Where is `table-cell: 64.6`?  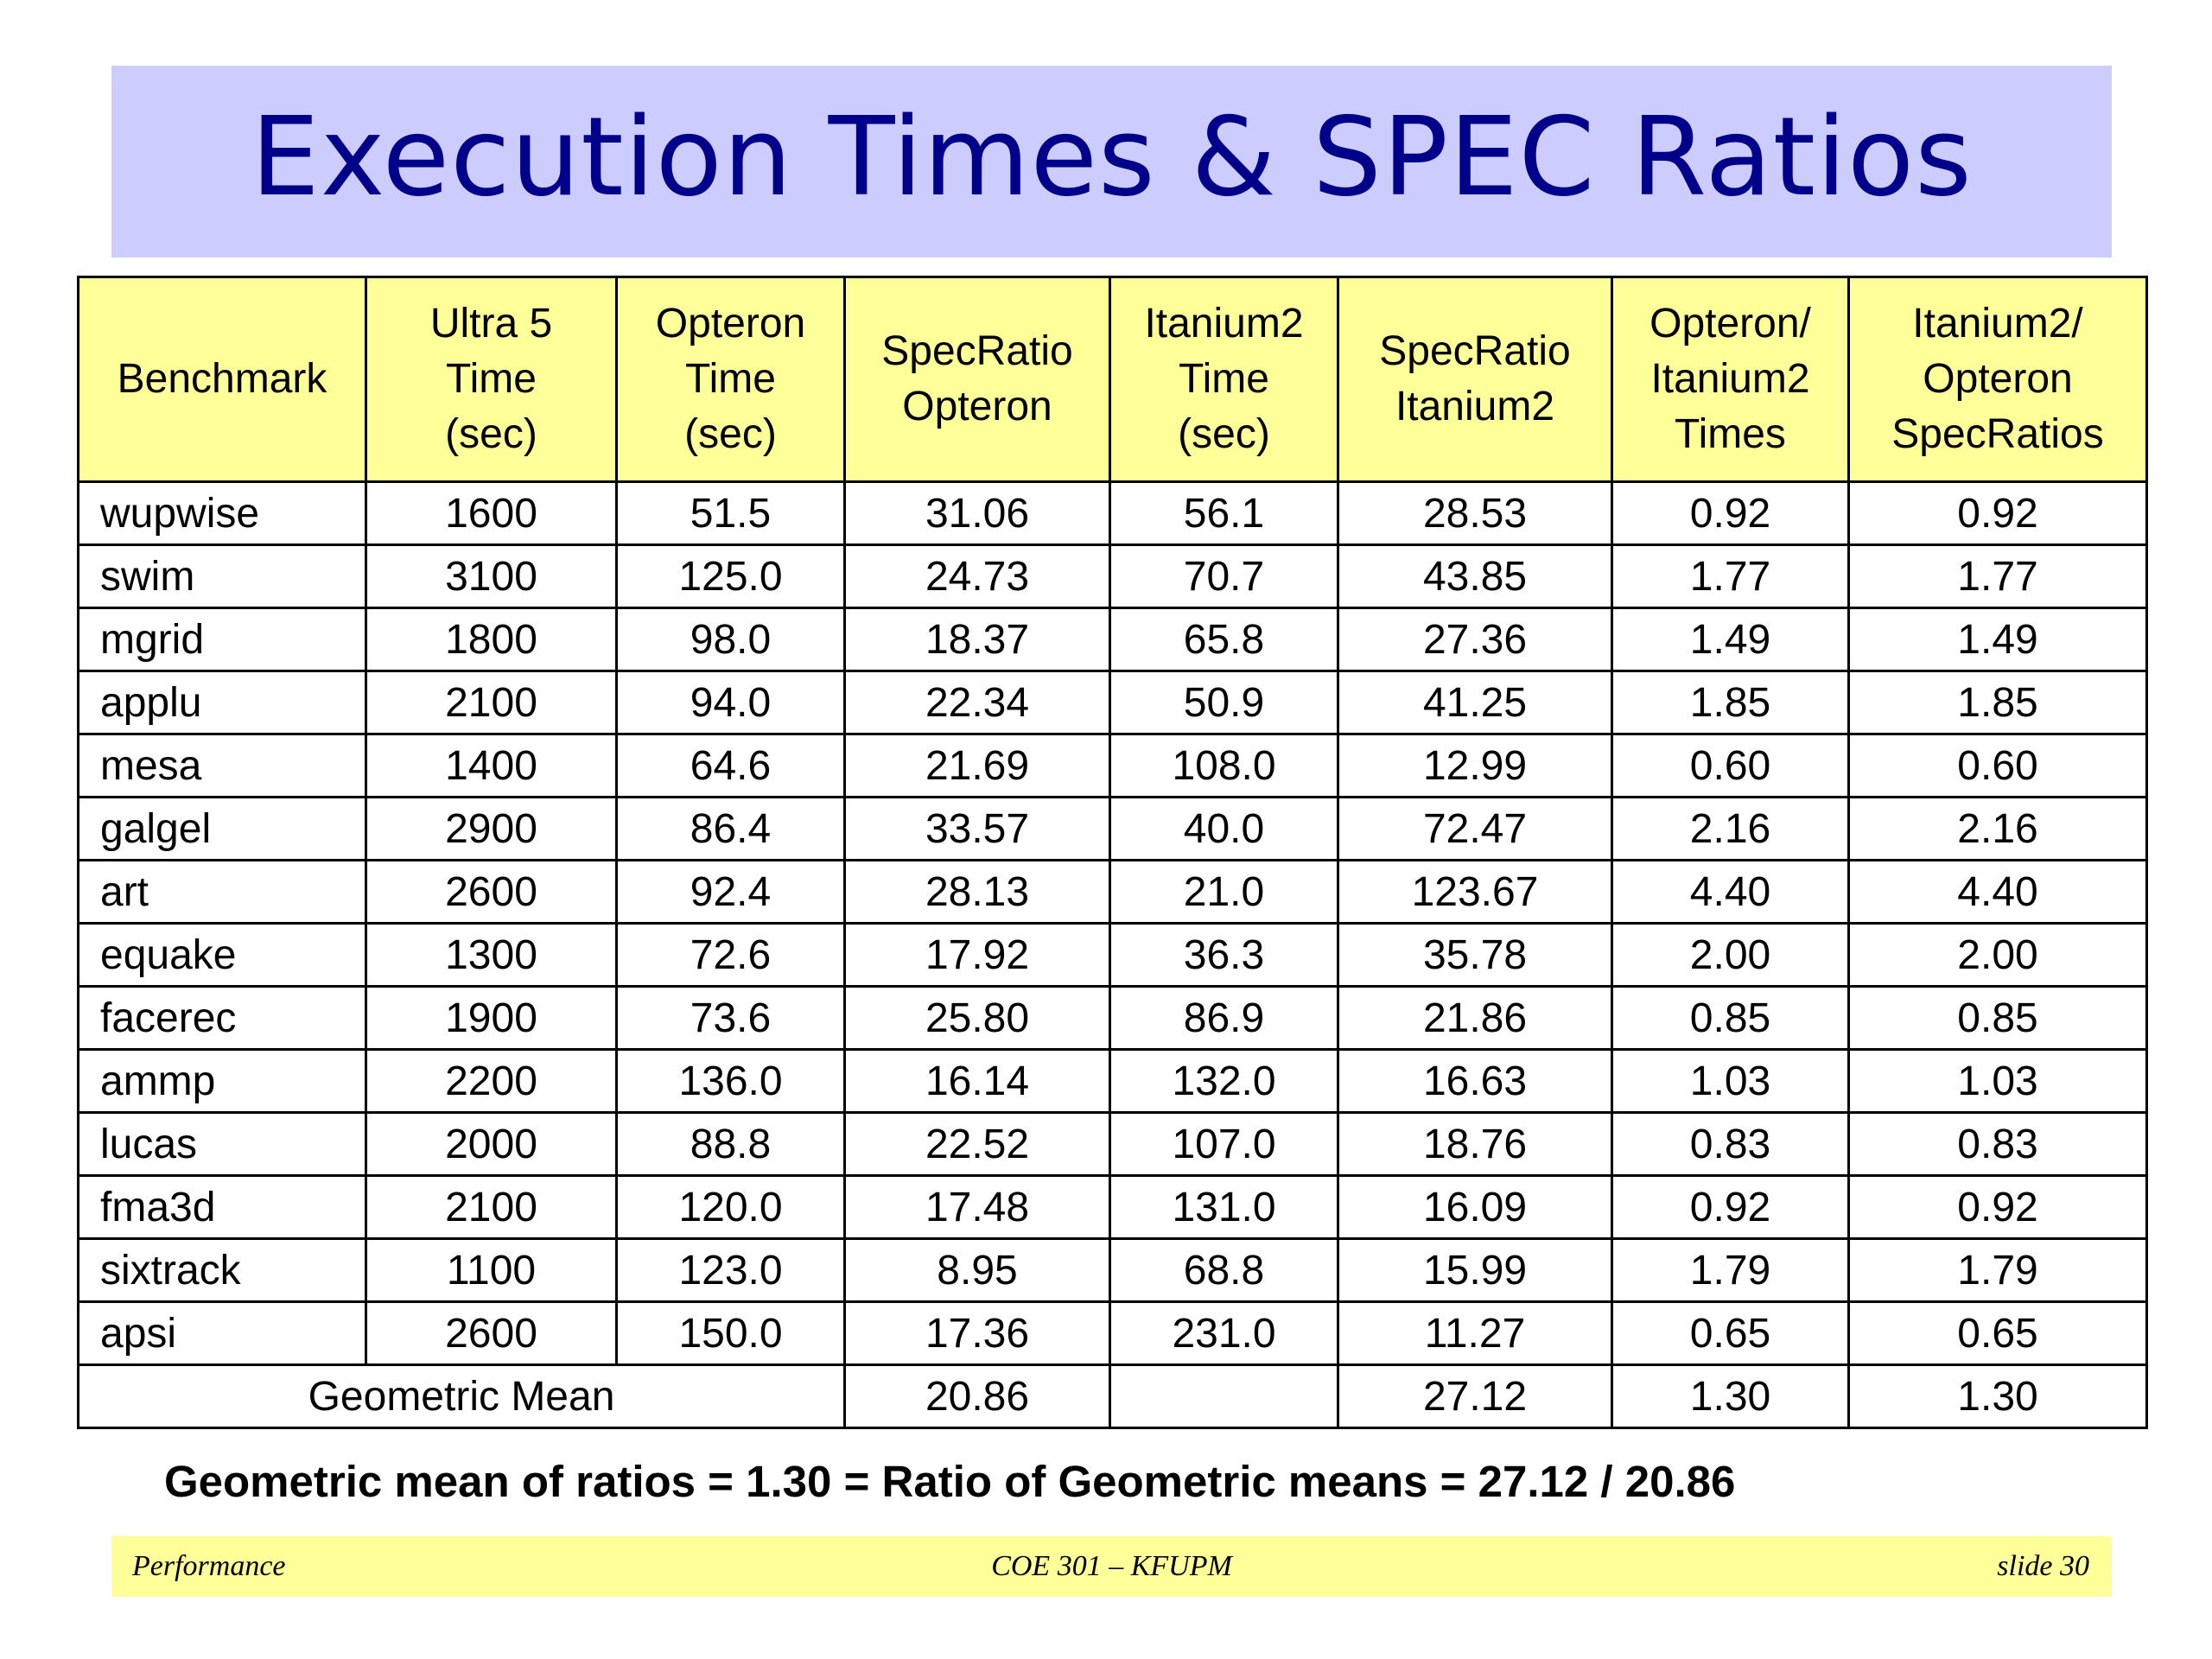 table-cell: 64.6 is located at coordinates (730, 765).